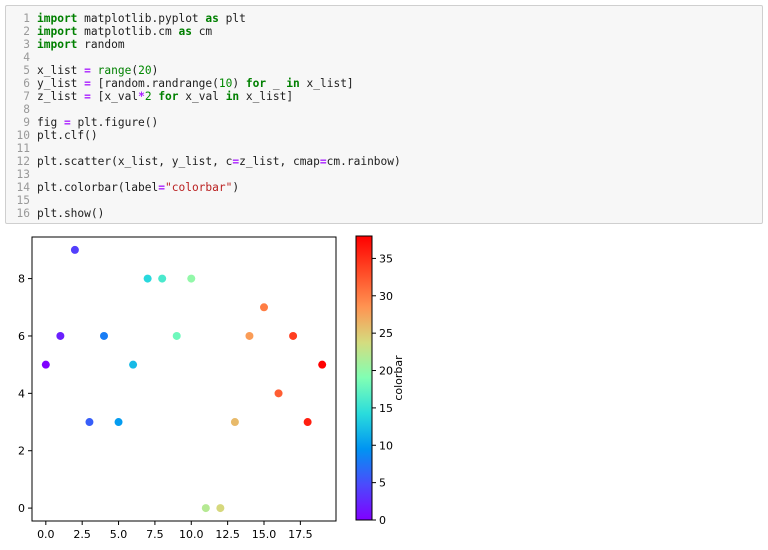 The height and width of the screenshot is (550, 768). I want to click on code-token: z_list, so click(61, 96).